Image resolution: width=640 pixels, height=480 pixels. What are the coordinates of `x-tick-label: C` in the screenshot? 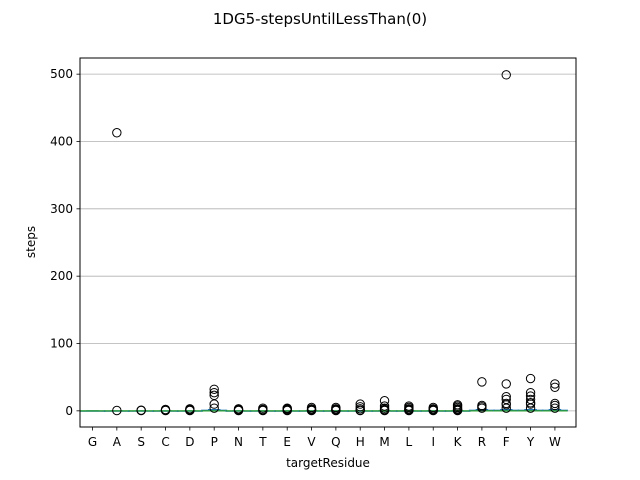 It's located at (165, 442).